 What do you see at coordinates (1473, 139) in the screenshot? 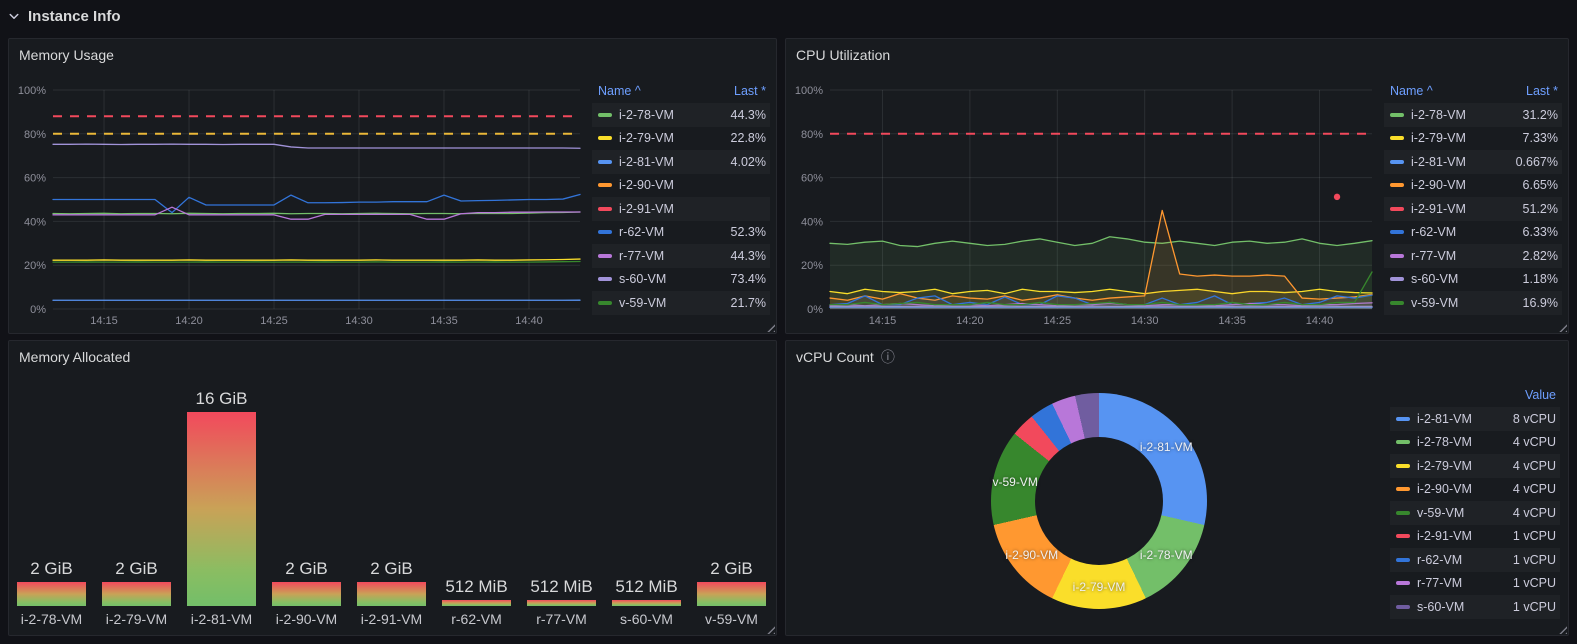
I see `legend-row: i-2-79-VM 7.33%` at bounding box center [1473, 139].